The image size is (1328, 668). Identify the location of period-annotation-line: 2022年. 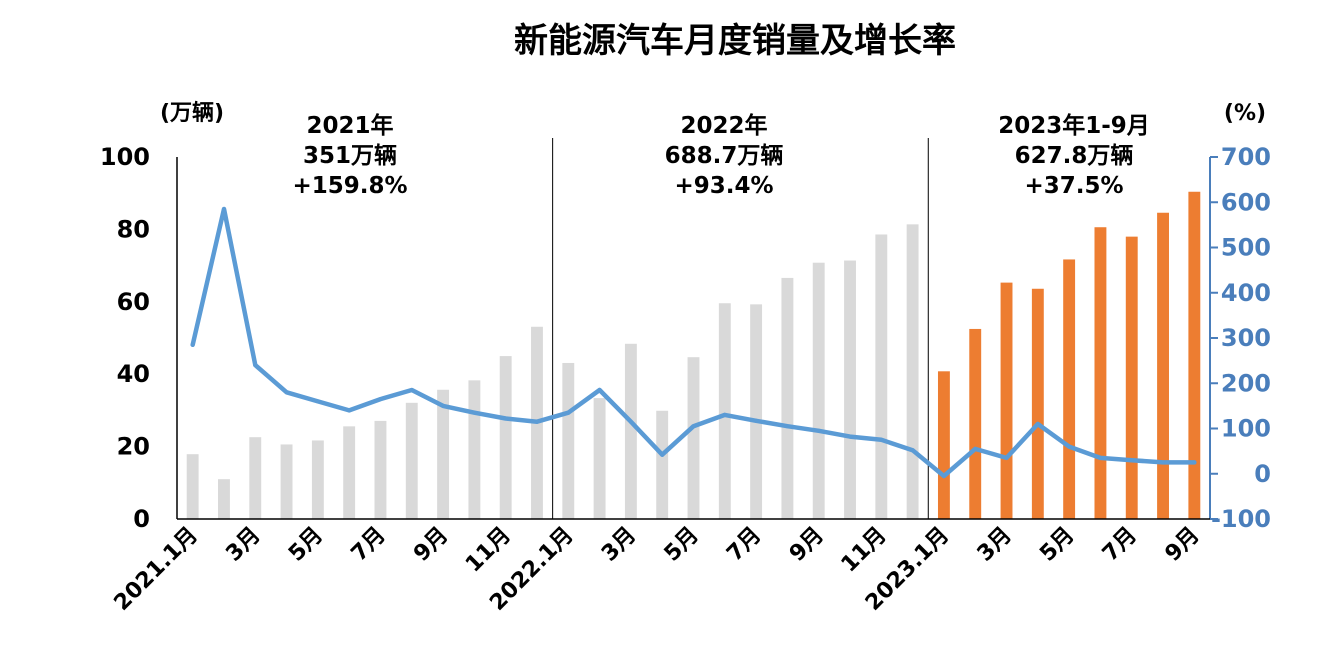
(723, 125).